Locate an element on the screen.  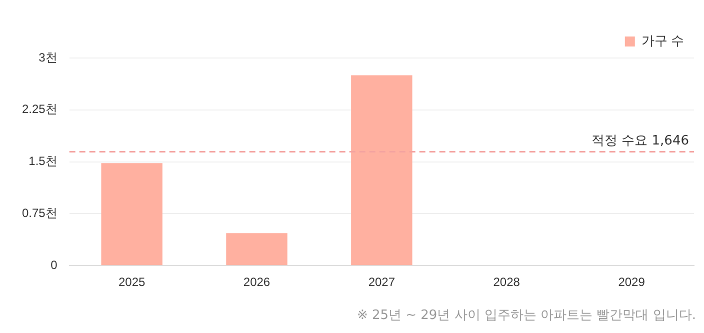
y-tick-label: 3천 is located at coordinates (48, 57).